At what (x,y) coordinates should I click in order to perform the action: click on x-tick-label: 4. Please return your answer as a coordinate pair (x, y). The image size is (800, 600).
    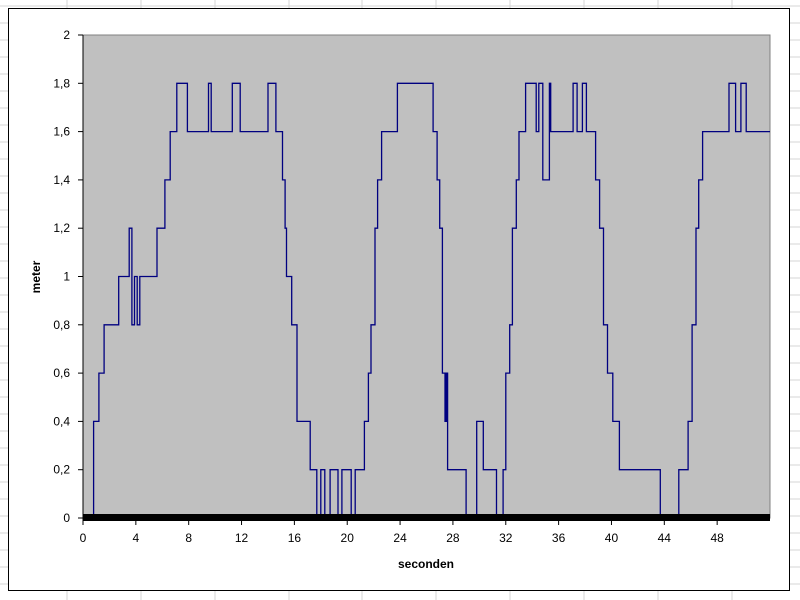
    Looking at the image, I should click on (136, 538).